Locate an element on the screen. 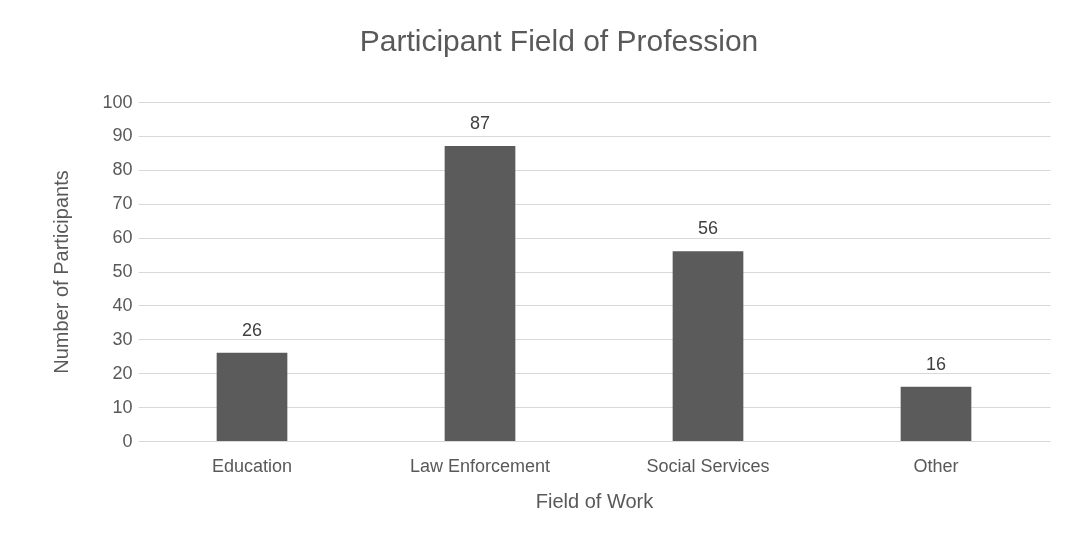 This screenshot has height=558, width=1071. data-label: 16 is located at coordinates (936, 363).